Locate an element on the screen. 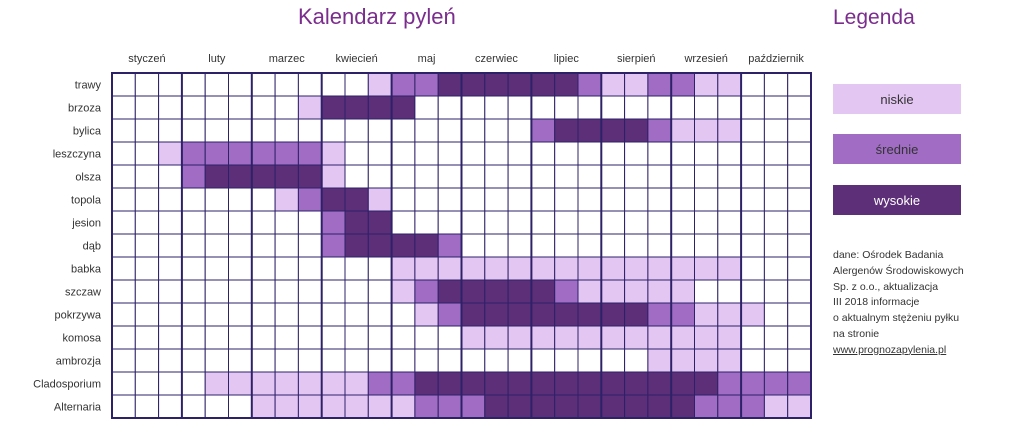  row-label: babka is located at coordinates (86, 270).